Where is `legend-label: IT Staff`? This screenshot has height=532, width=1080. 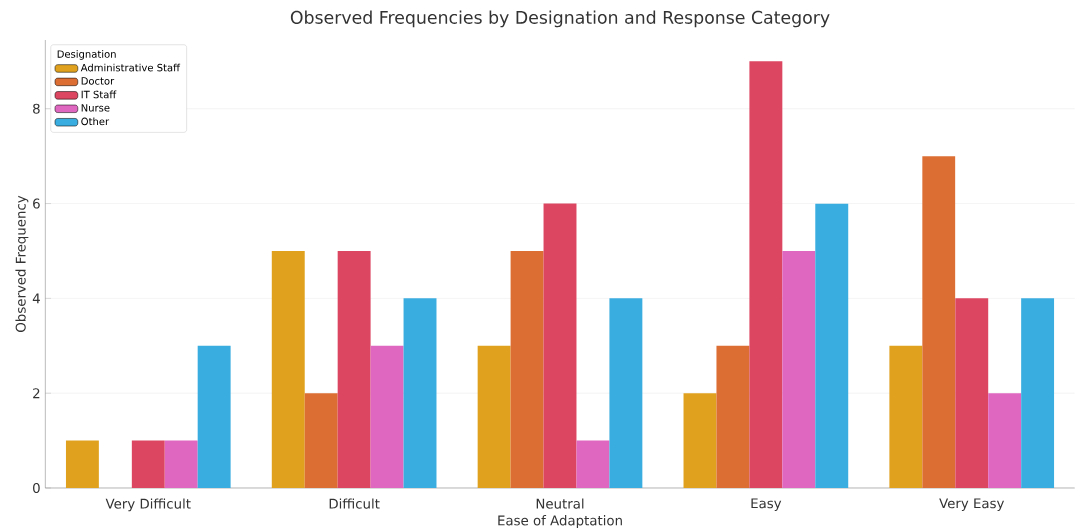
legend-label: IT Staff is located at coordinates (99, 94).